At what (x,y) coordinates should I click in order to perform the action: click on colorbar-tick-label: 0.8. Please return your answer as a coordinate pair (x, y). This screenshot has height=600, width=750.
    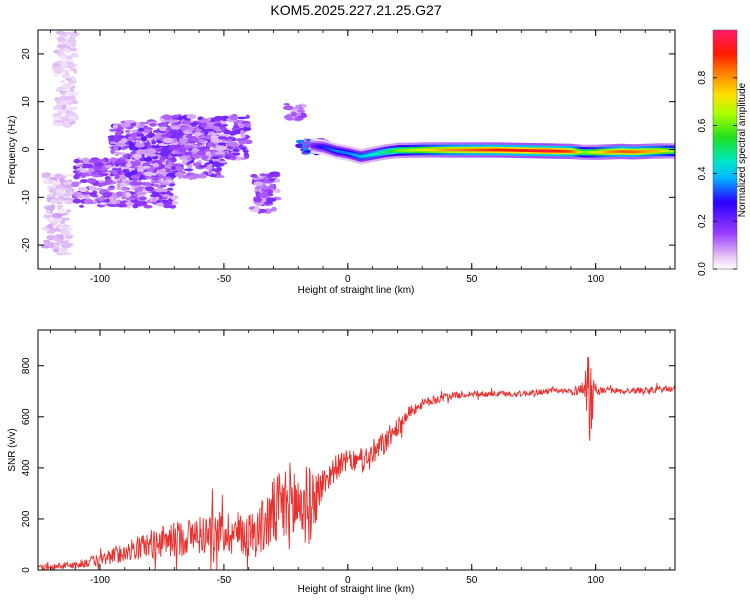
    Looking at the image, I should click on (702, 77).